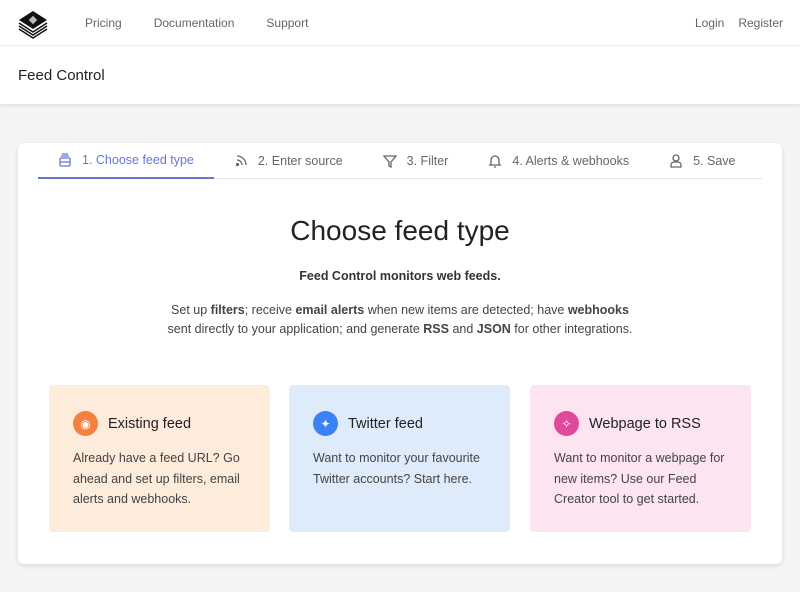 This screenshot has height=592, width=800. What do you see at coordinates (61, 75) in the screenshot?
I see `page-title: Feed Control` at bounding box center [61, 75].